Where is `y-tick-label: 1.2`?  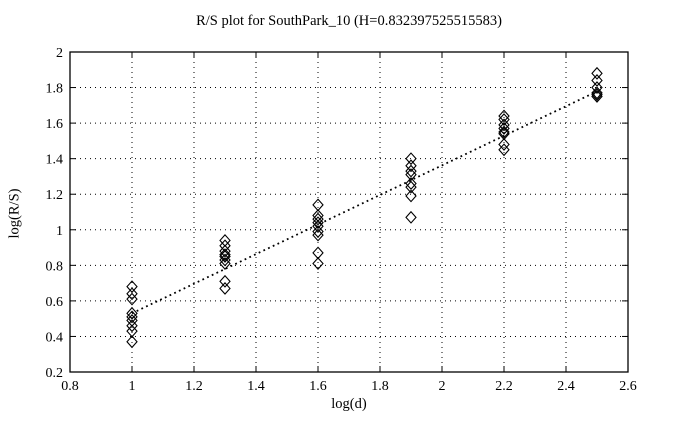
y-tick-label: 1.2 is located at coordinates (55, 195).